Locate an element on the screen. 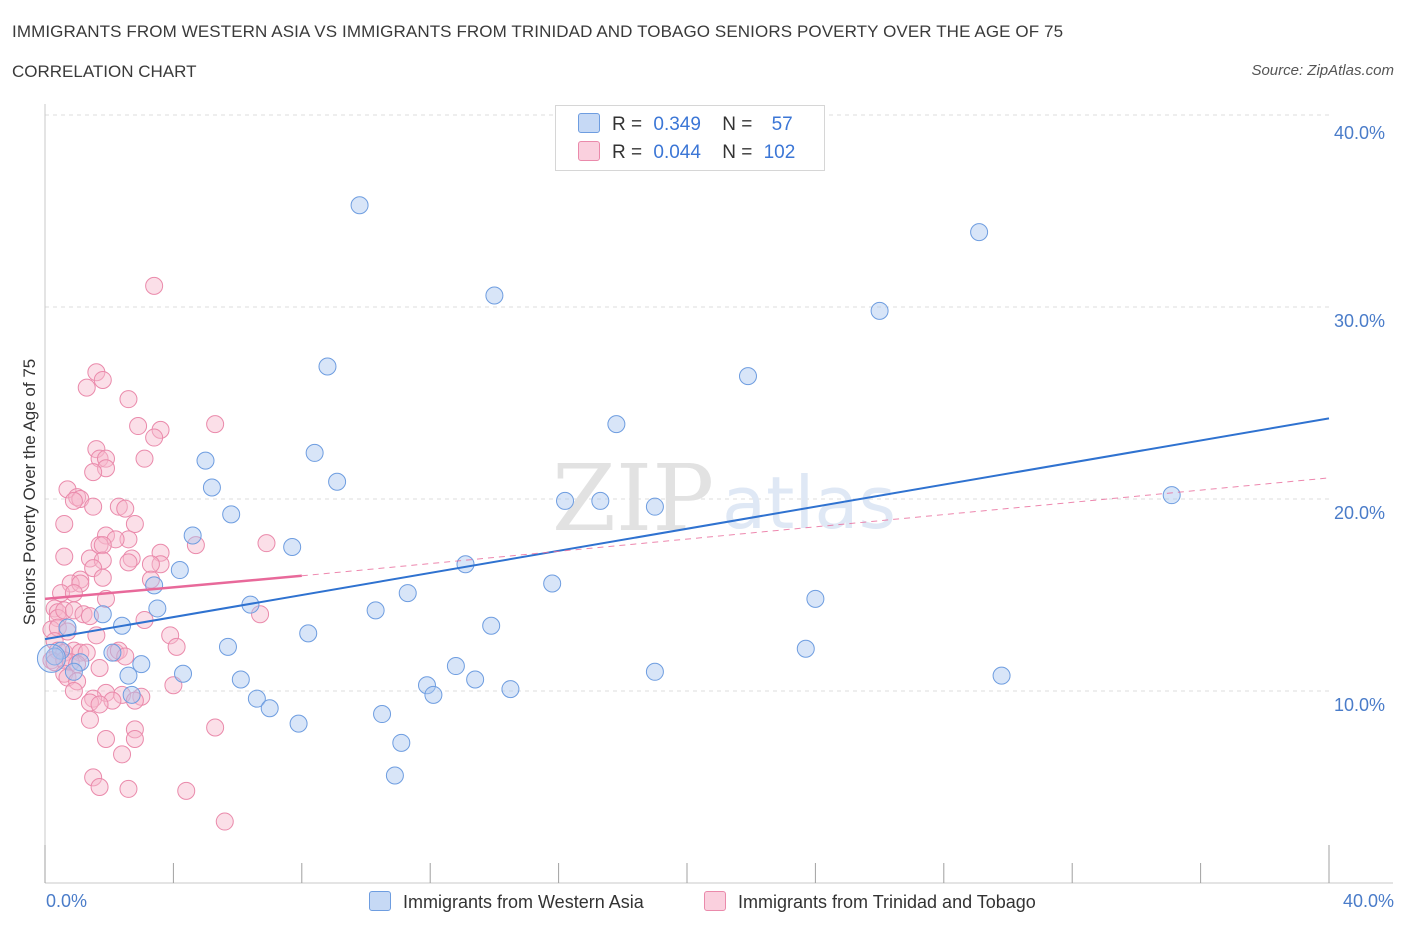  y-tick-label: 40.0% is located at coordinates (1360, 133).